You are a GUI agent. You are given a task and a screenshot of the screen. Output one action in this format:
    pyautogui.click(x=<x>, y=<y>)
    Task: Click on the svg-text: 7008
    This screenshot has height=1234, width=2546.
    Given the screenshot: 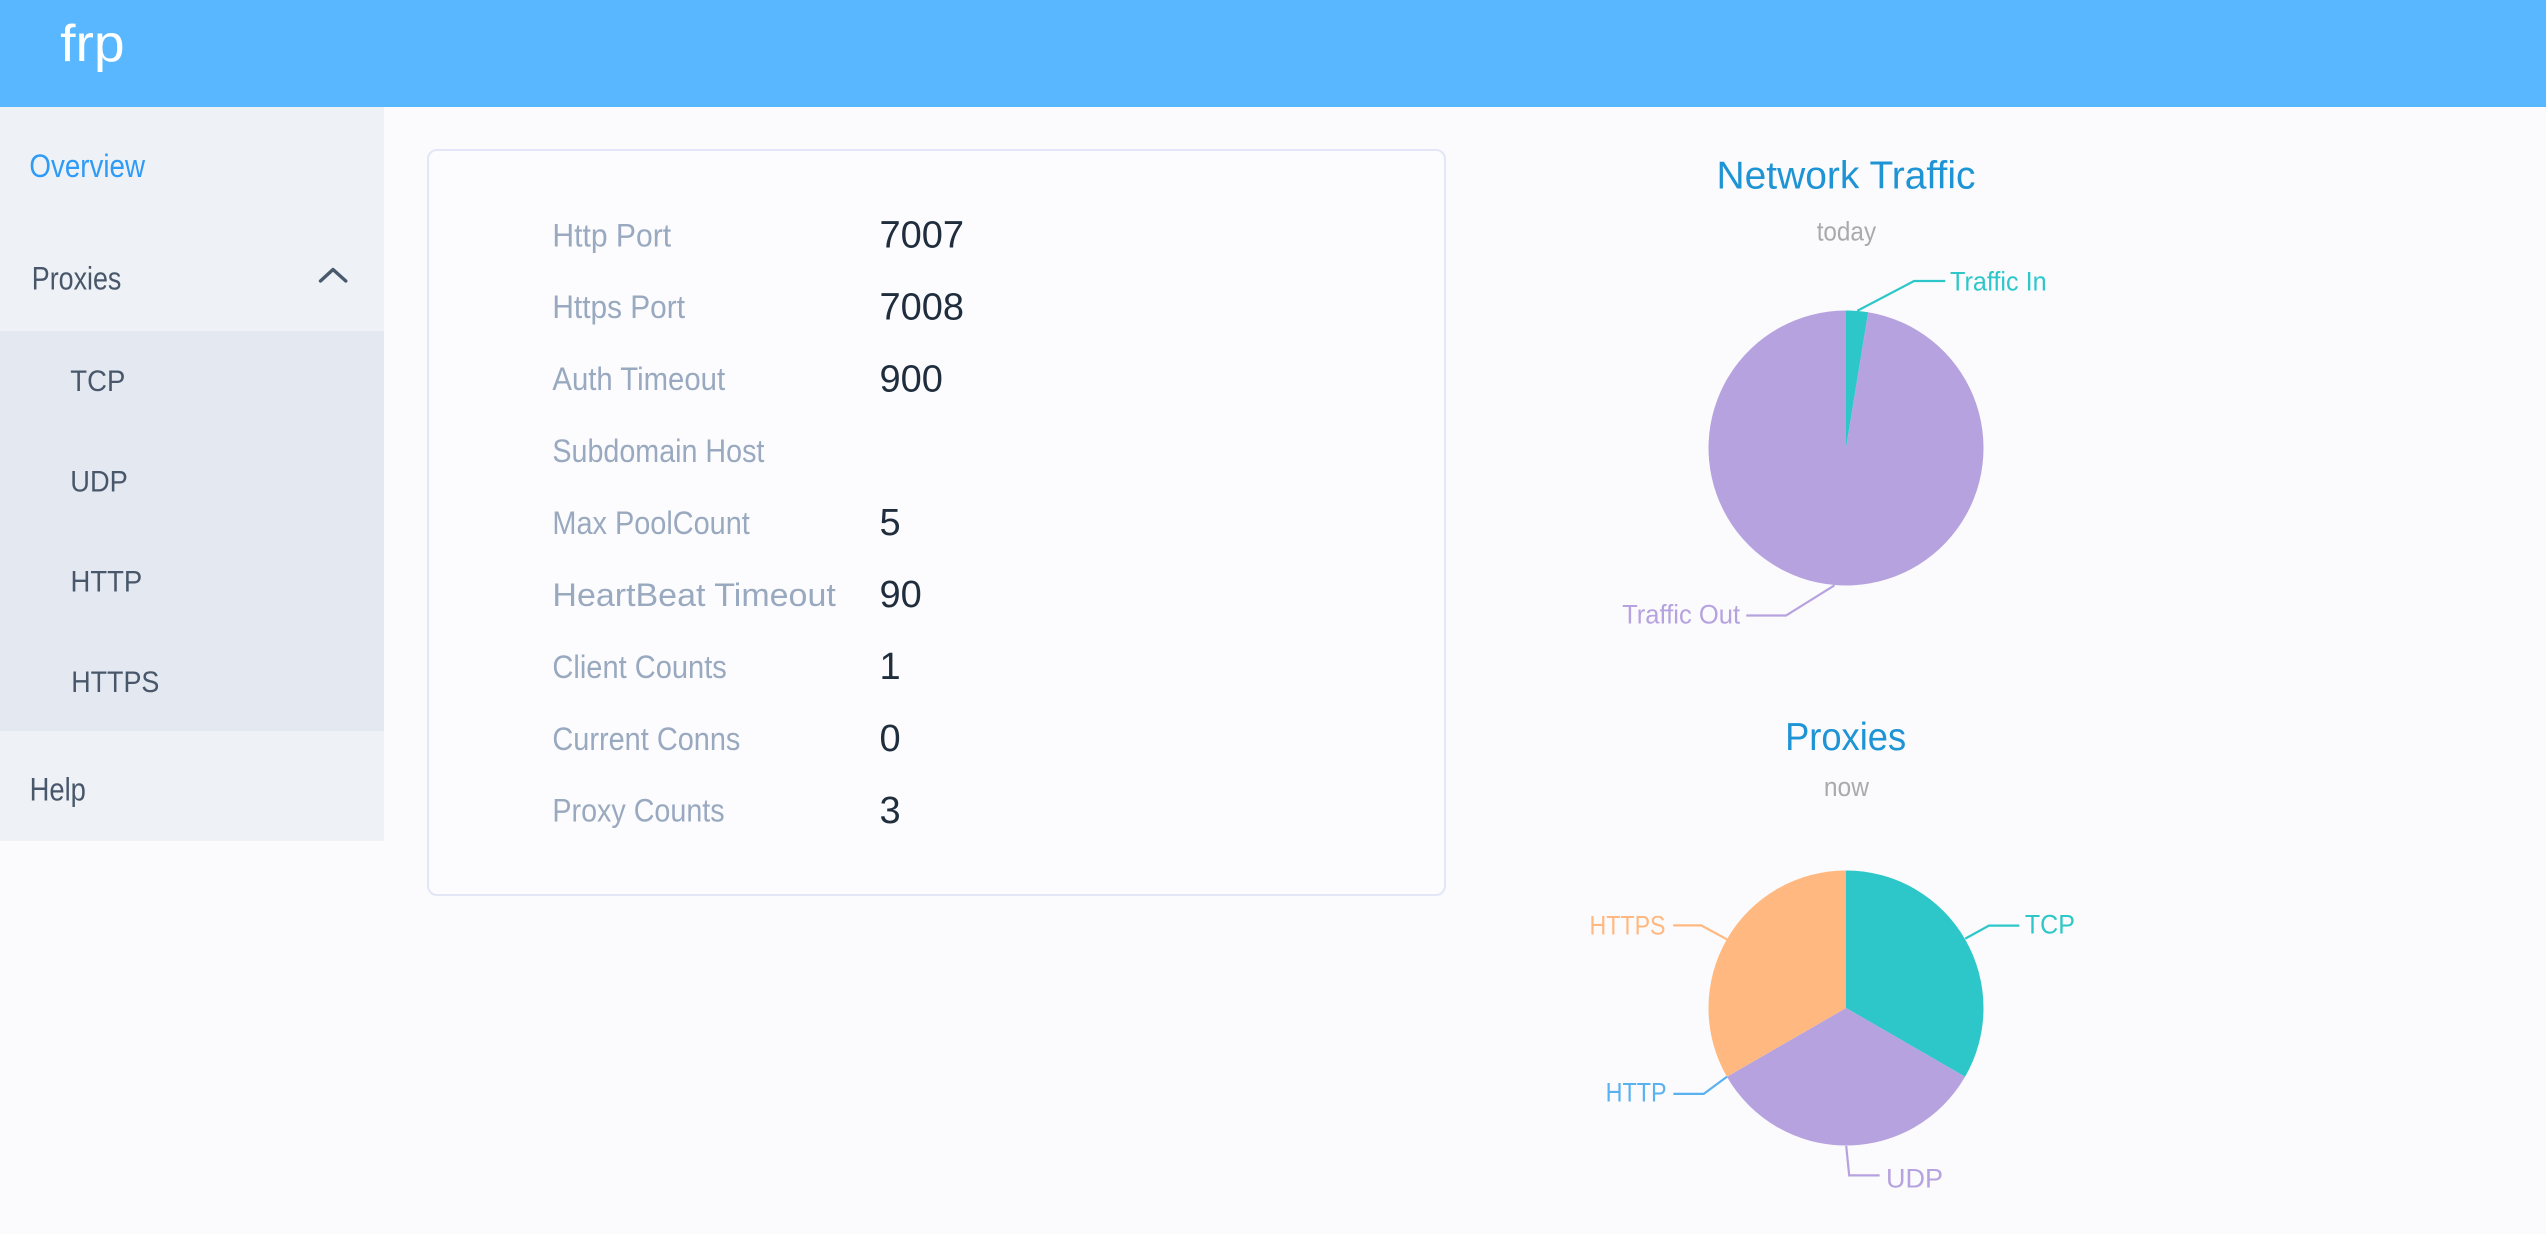 What is the action you would take?
    pyautogui.click(x=922, y=307)
    